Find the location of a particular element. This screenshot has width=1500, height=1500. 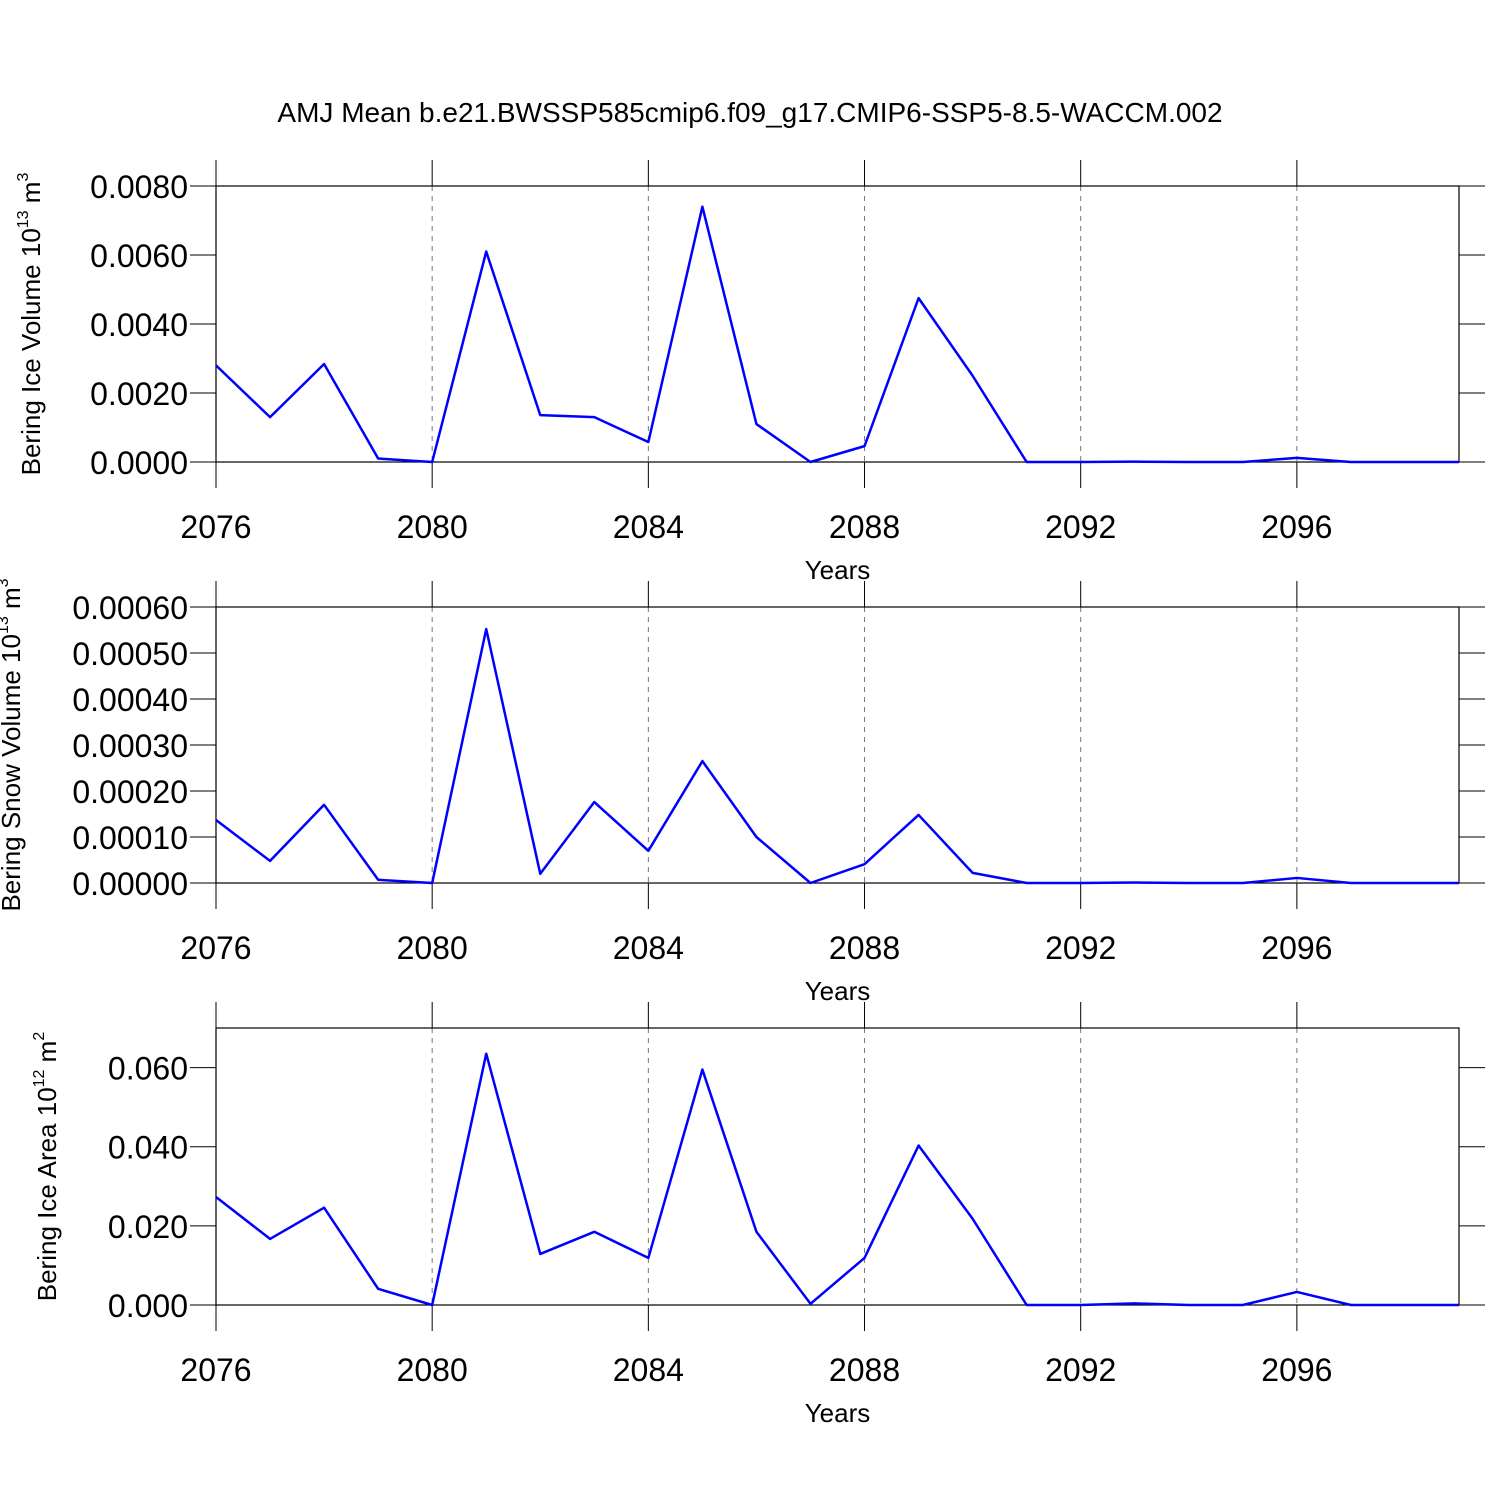

y-axis-label-part: Bering Ice Area 10 is located at coordinates (47, 1194).